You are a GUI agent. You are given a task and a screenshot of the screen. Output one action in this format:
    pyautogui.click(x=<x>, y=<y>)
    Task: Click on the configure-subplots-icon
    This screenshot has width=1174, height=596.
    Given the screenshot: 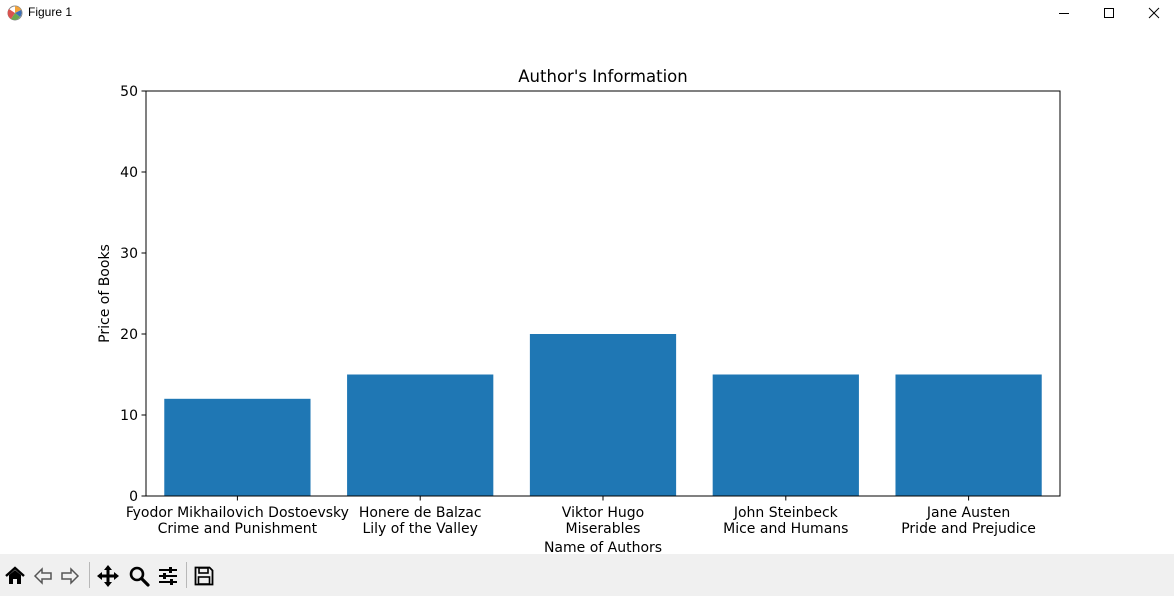 What is the action you would take?
    pyautogui.click(x=168, y=576)
    